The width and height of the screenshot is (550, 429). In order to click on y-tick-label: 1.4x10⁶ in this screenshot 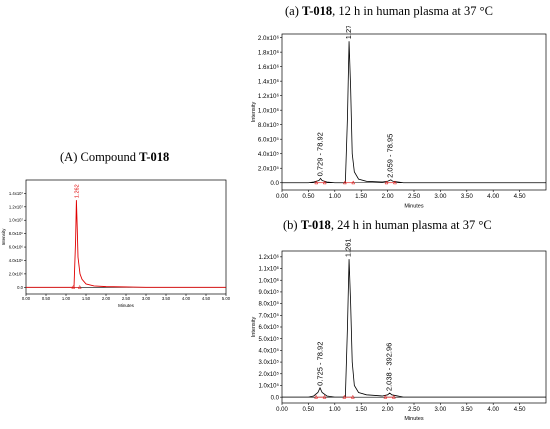, I will do `click(269, 81)`.